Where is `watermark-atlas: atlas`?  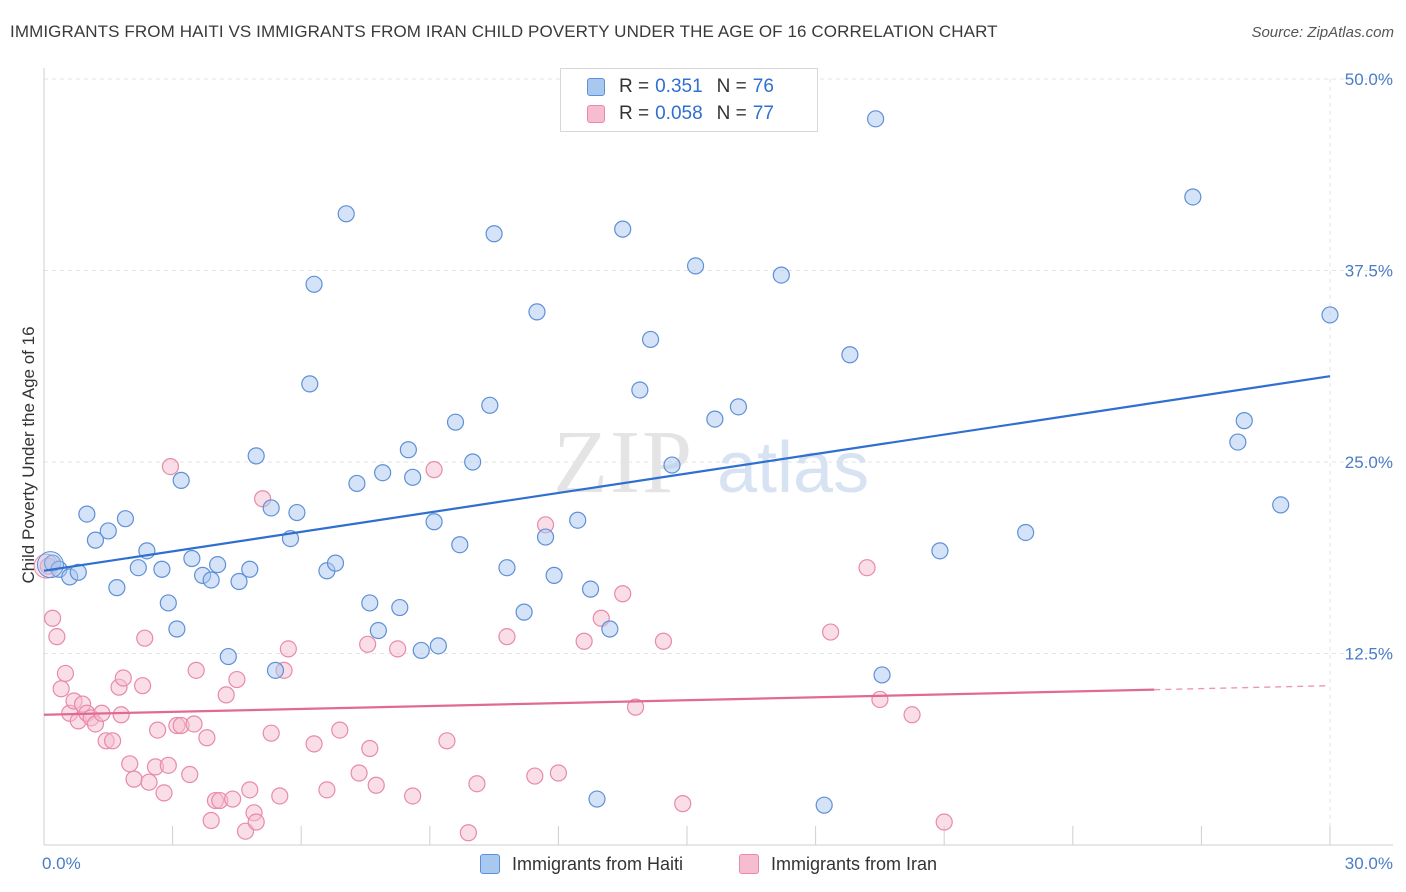
watermark-atlas: atlas is located at coordinates (793, 468).